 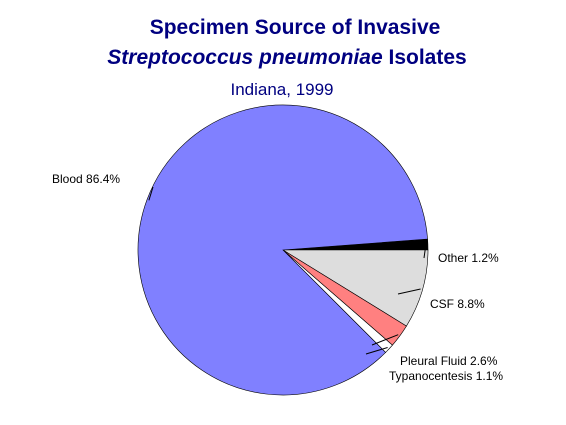 What do you see at coordinates (295, 27) in the screenshot?
I see `chart-title-line1: Specimen Source of Invasive` at bounding box center [295, 27].